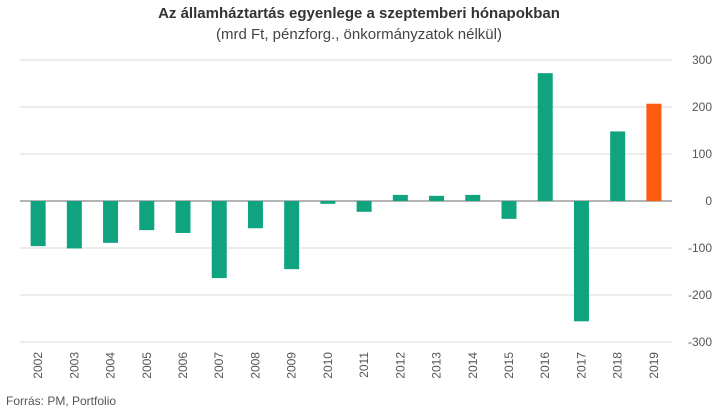 The image size is (718, 415). What do you see at coordinates (702, 60) in the screenshot?
I see `y-tick-label: 300` at bounding box center [702, 60].